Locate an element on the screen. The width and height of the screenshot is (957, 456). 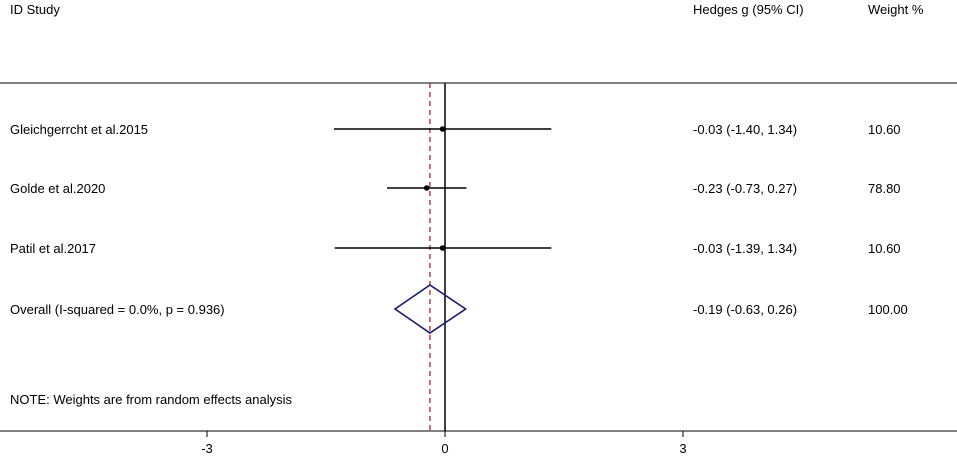
header-study: ID Study is located at coordinates (35, 9).